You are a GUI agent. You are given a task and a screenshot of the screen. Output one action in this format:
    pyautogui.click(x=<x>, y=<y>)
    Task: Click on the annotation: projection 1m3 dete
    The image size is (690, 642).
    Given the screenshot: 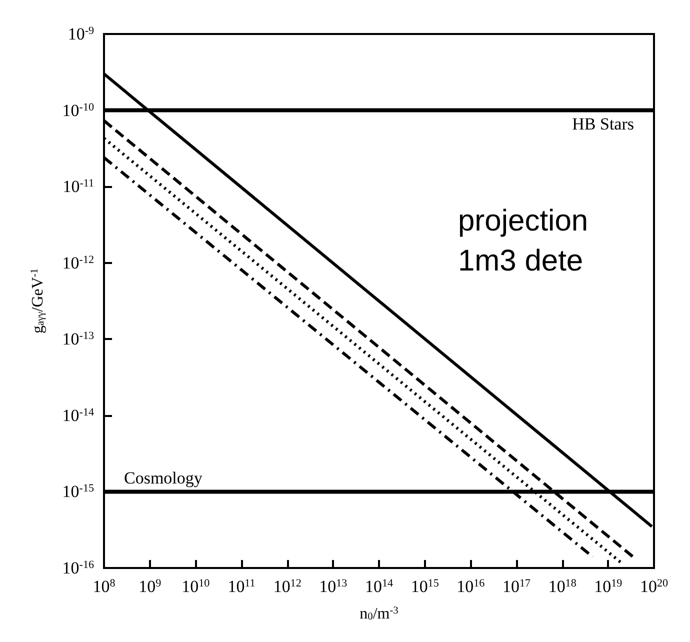 What is the action you would take?
    pyautogui.click(x=523, y=241)
    